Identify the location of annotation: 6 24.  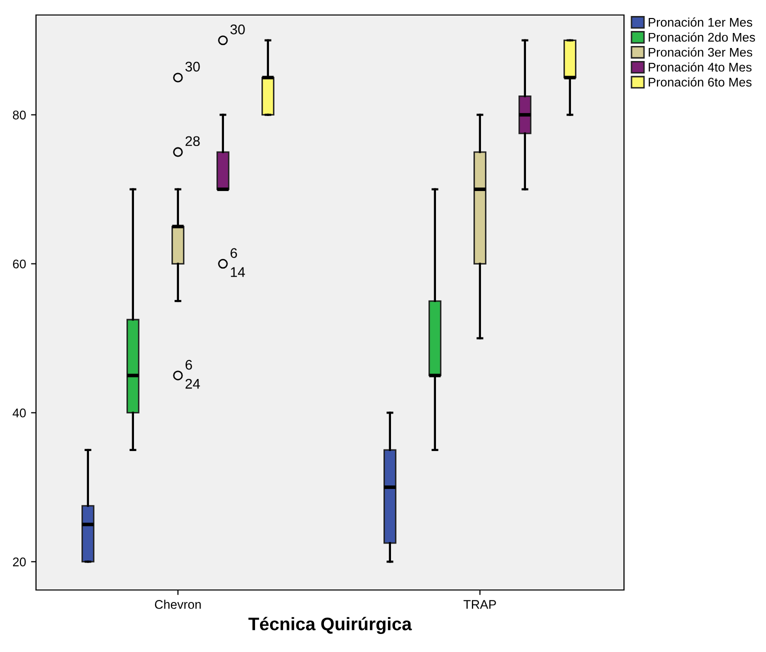
(193, 374).